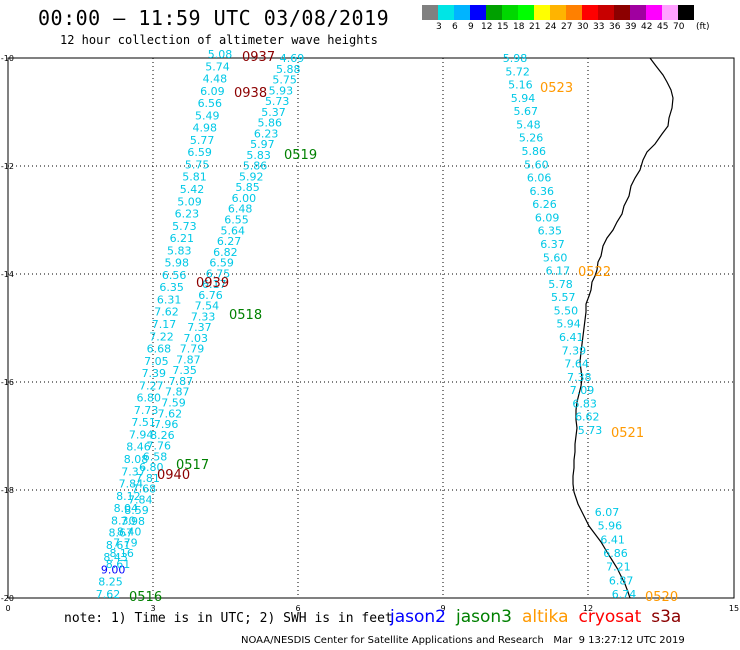  Describe the element at coordinates (7, 274) in the screenshot. I see `y-axis-label: -14` at that location.